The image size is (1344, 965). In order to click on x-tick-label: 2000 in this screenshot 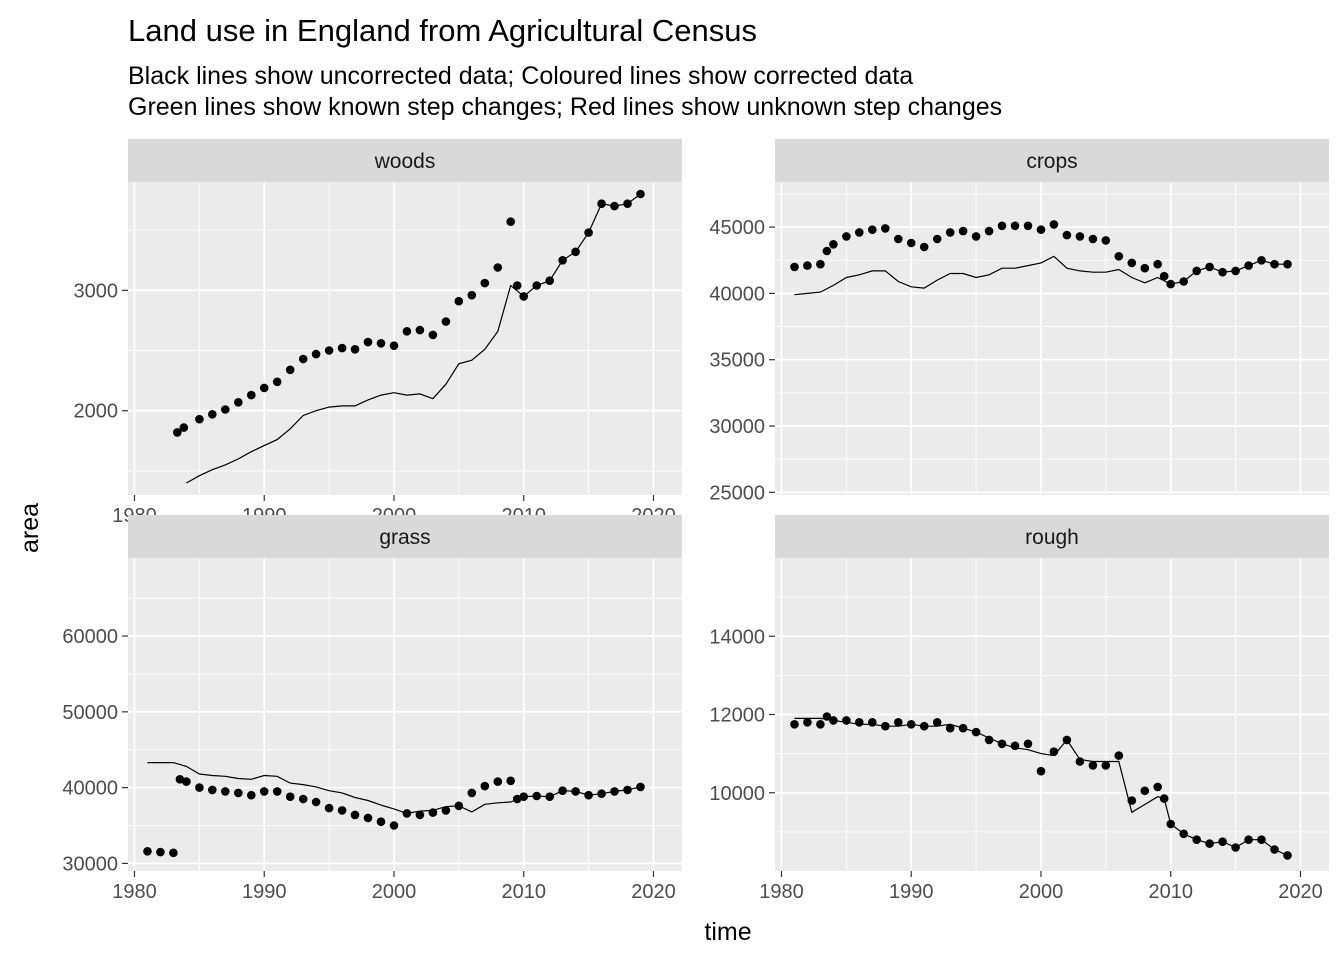, I will do `click(1041, 892)`.